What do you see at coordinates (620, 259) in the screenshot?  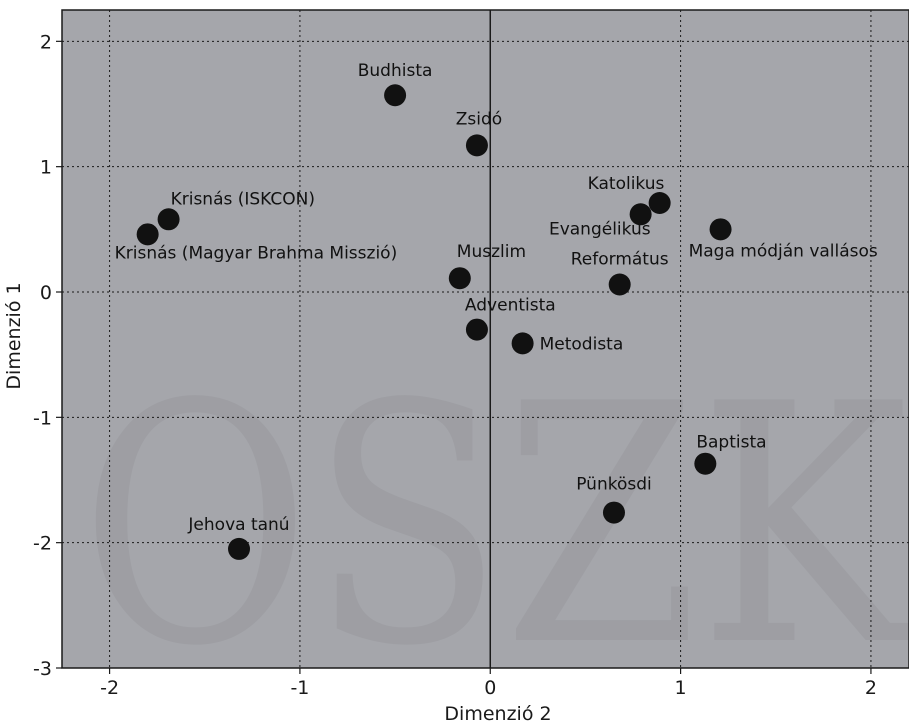 I see `point-label: Református` at bounding box center [620, 259].